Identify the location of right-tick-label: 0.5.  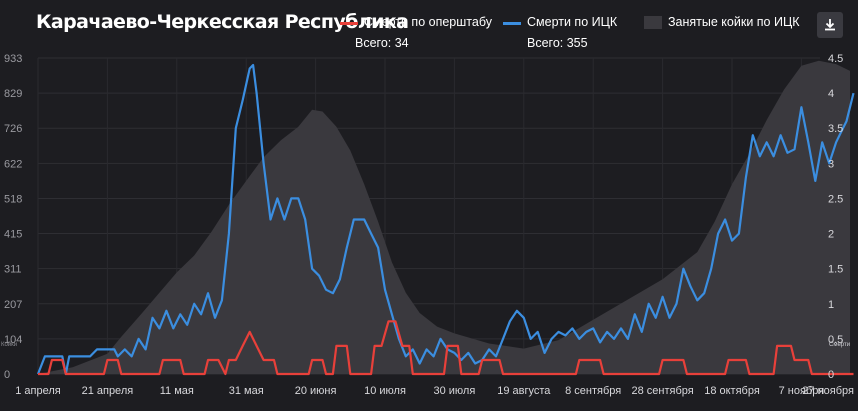
(835, 340).